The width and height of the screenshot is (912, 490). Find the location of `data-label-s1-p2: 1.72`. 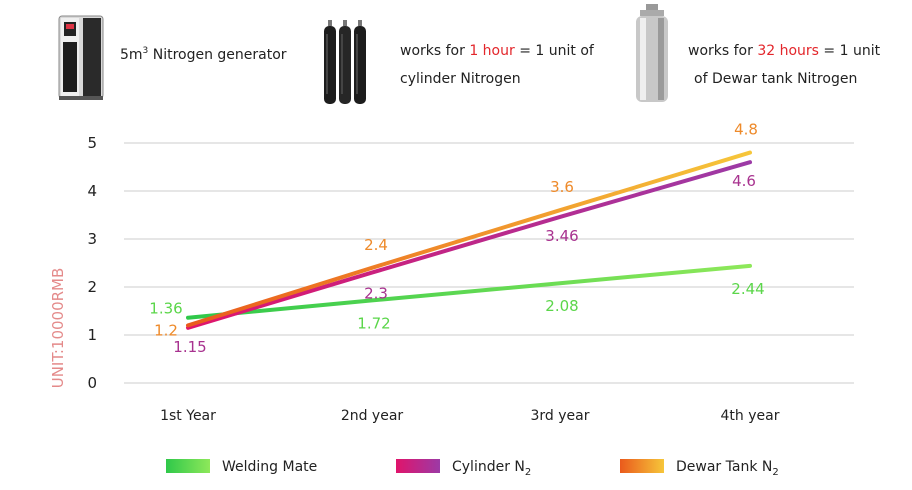

data-label-s1-p2: 1.72 is located at coordinates (373, 323).